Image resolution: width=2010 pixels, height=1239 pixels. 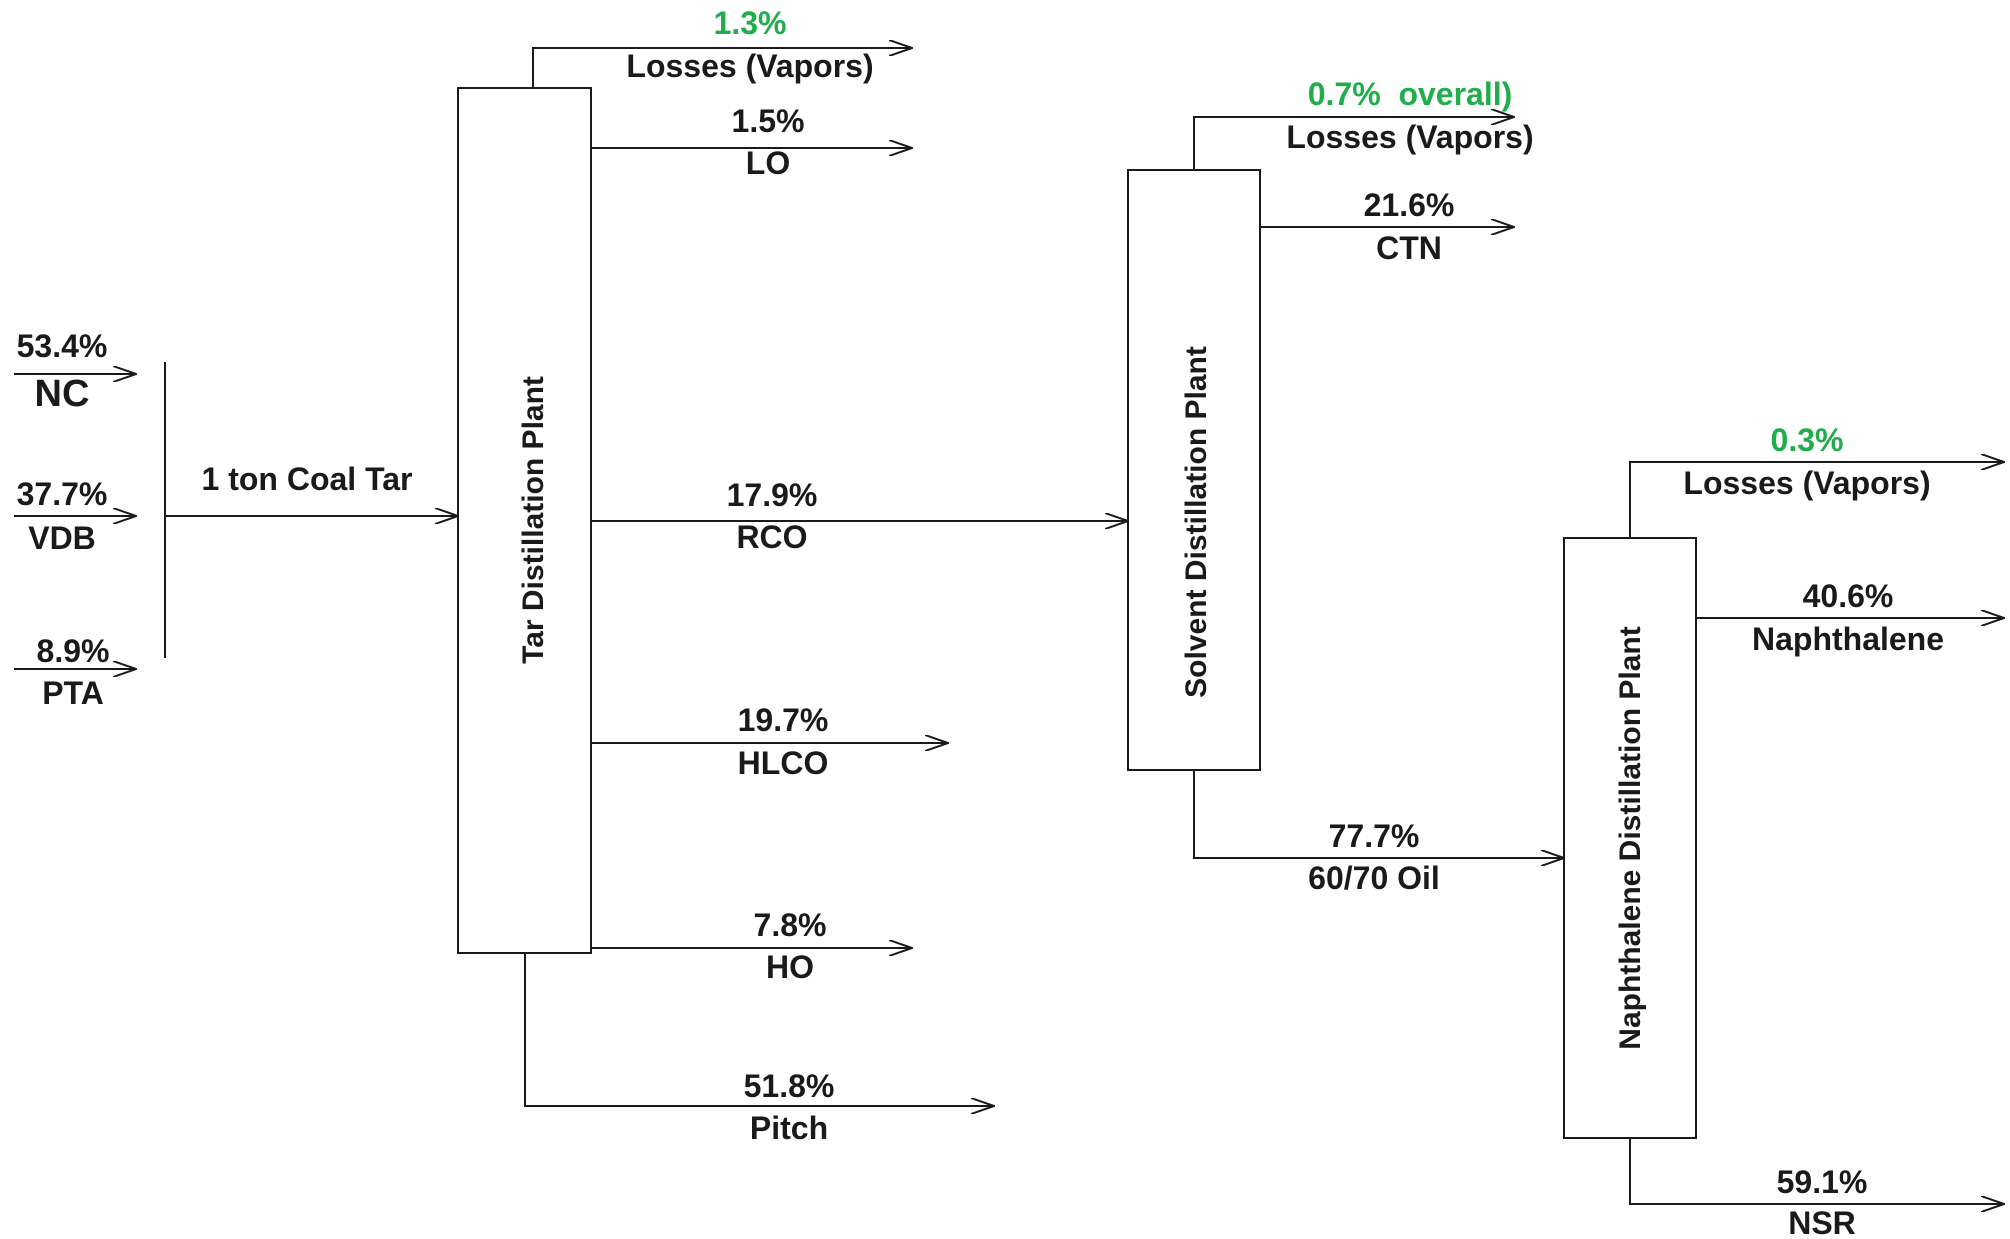 I want to click on pta-input-label: PTA, so click(x=73, y=693).